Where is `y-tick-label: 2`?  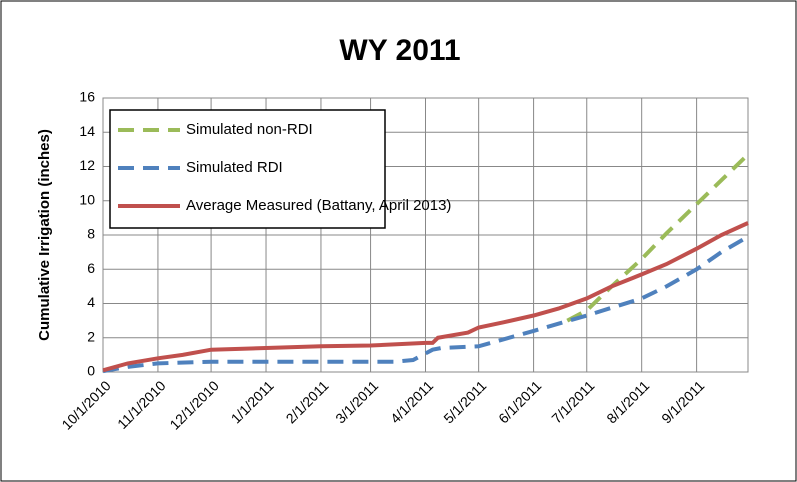
y-tick-label: 2 is located at coordinates (91, 336).